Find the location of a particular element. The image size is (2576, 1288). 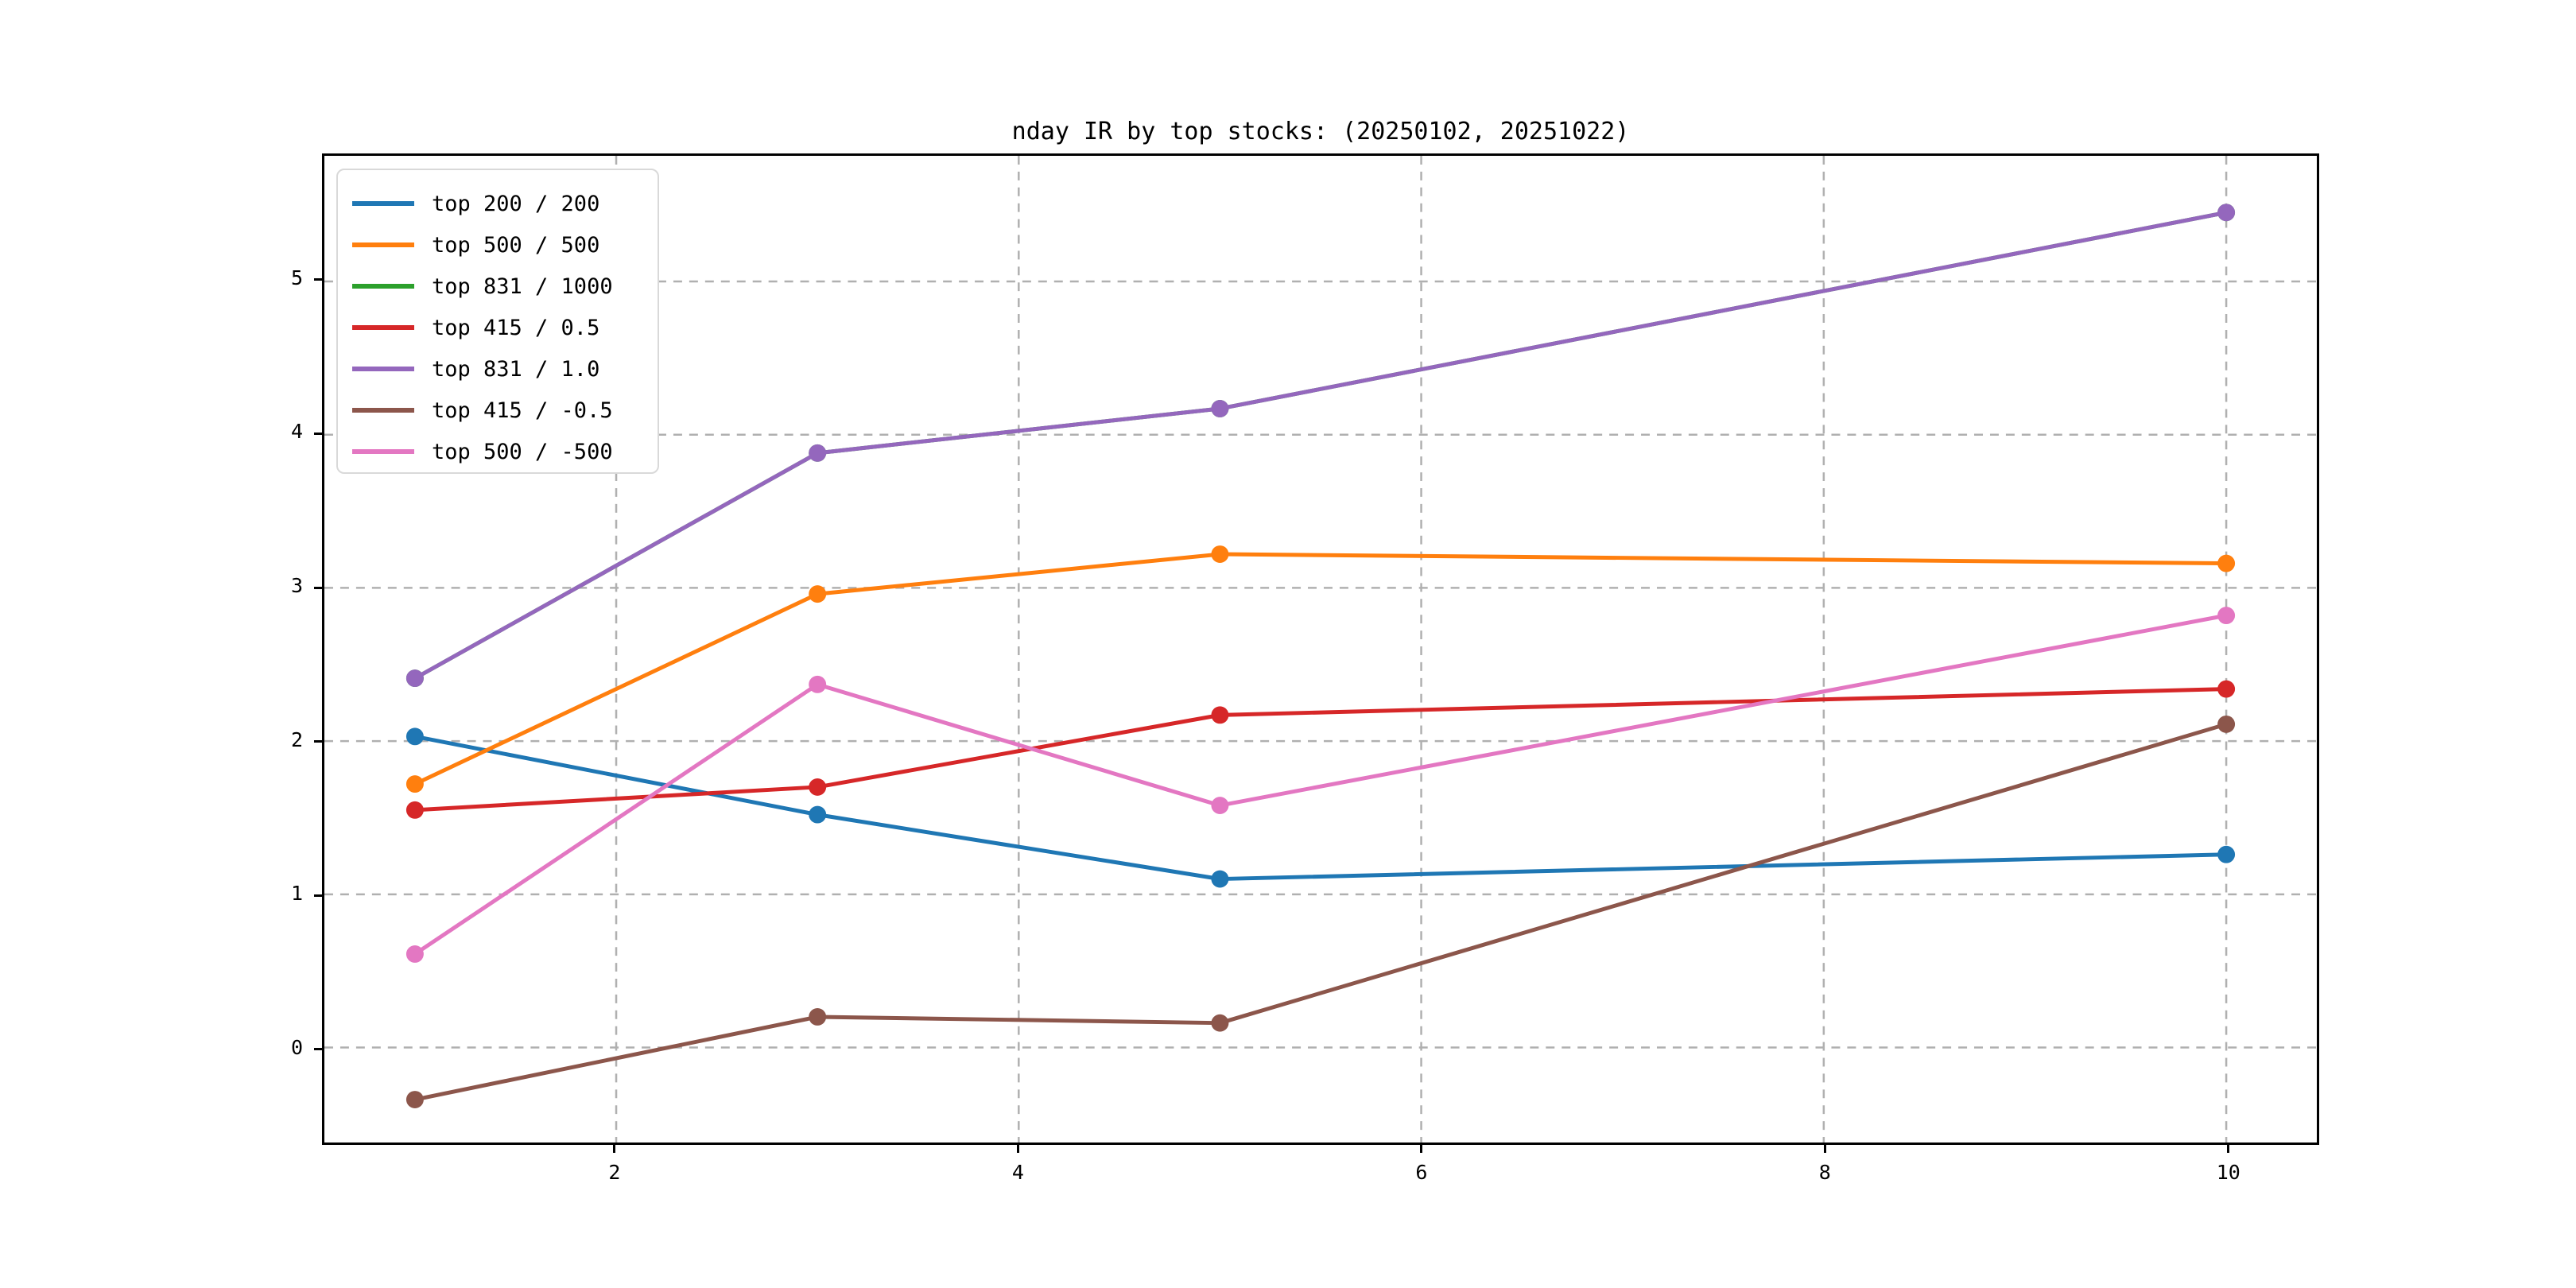

legend-item-2: top 831 / 1000 is located at coordinates (499, 286).